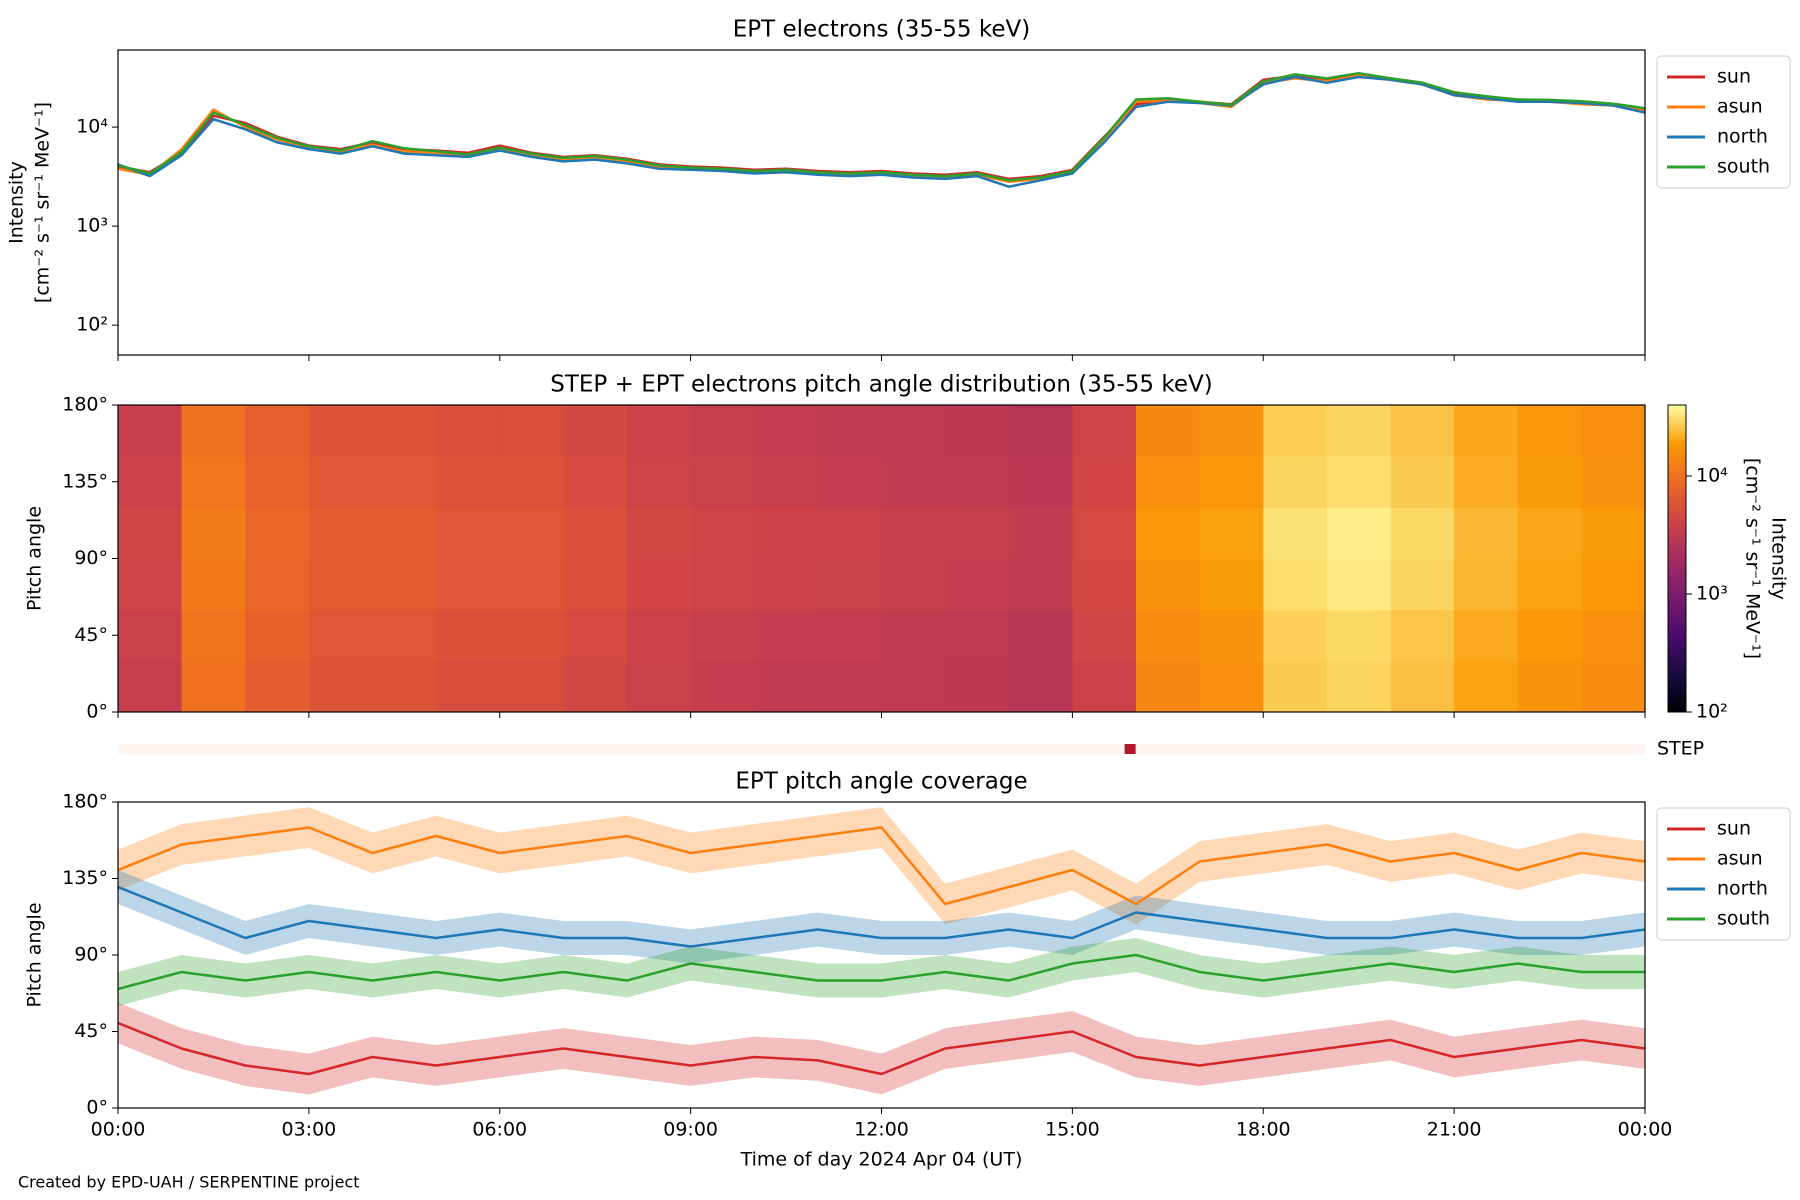 The image size is (1800, 1200). What do you see at coordinates (308, 1130) in the screenshot?
I see `x-tick-label: 03:00` at bounding box center [308, 1130].